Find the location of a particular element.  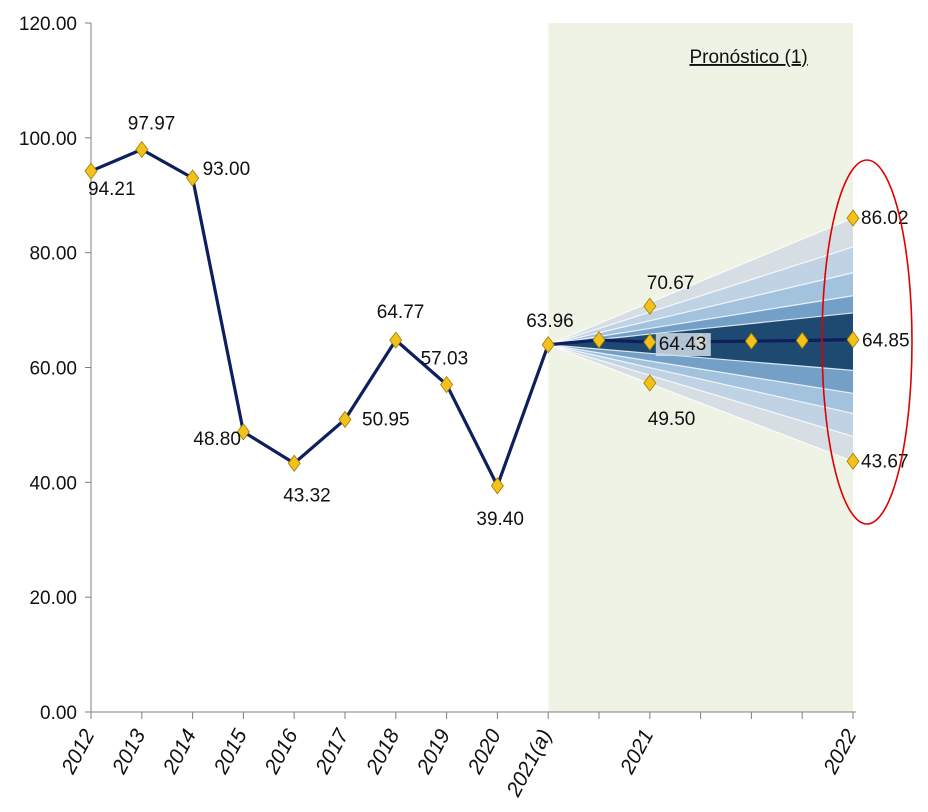

data-label: 50.95 is located at coordinates (386, 419).